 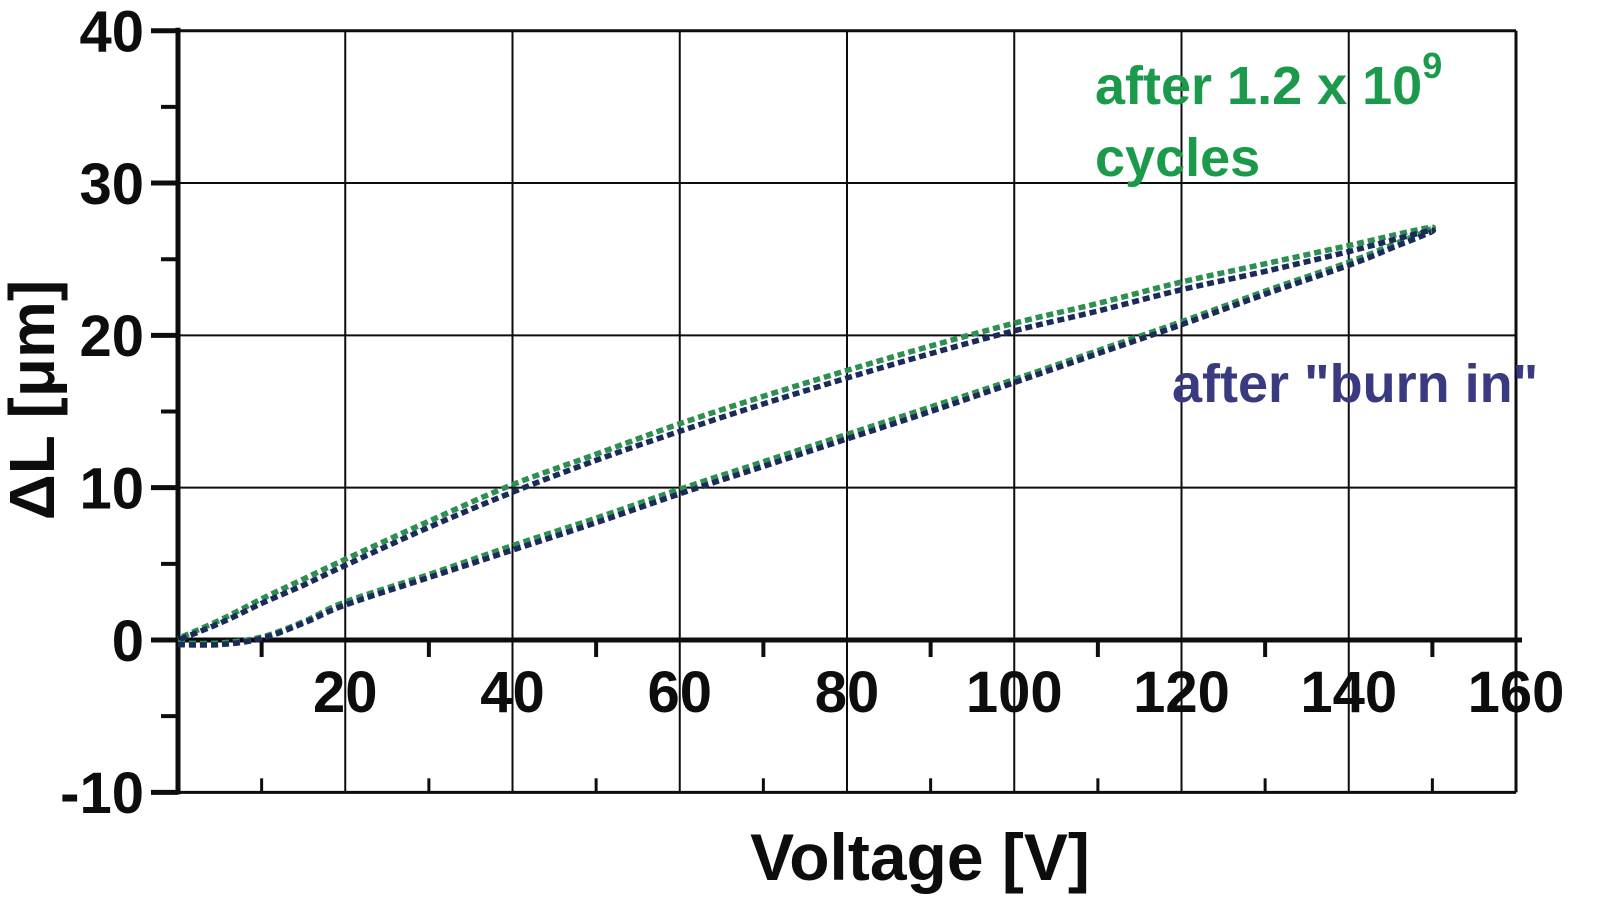 I want to click on x-tick-label: 120, so click(x=1181, y=692).